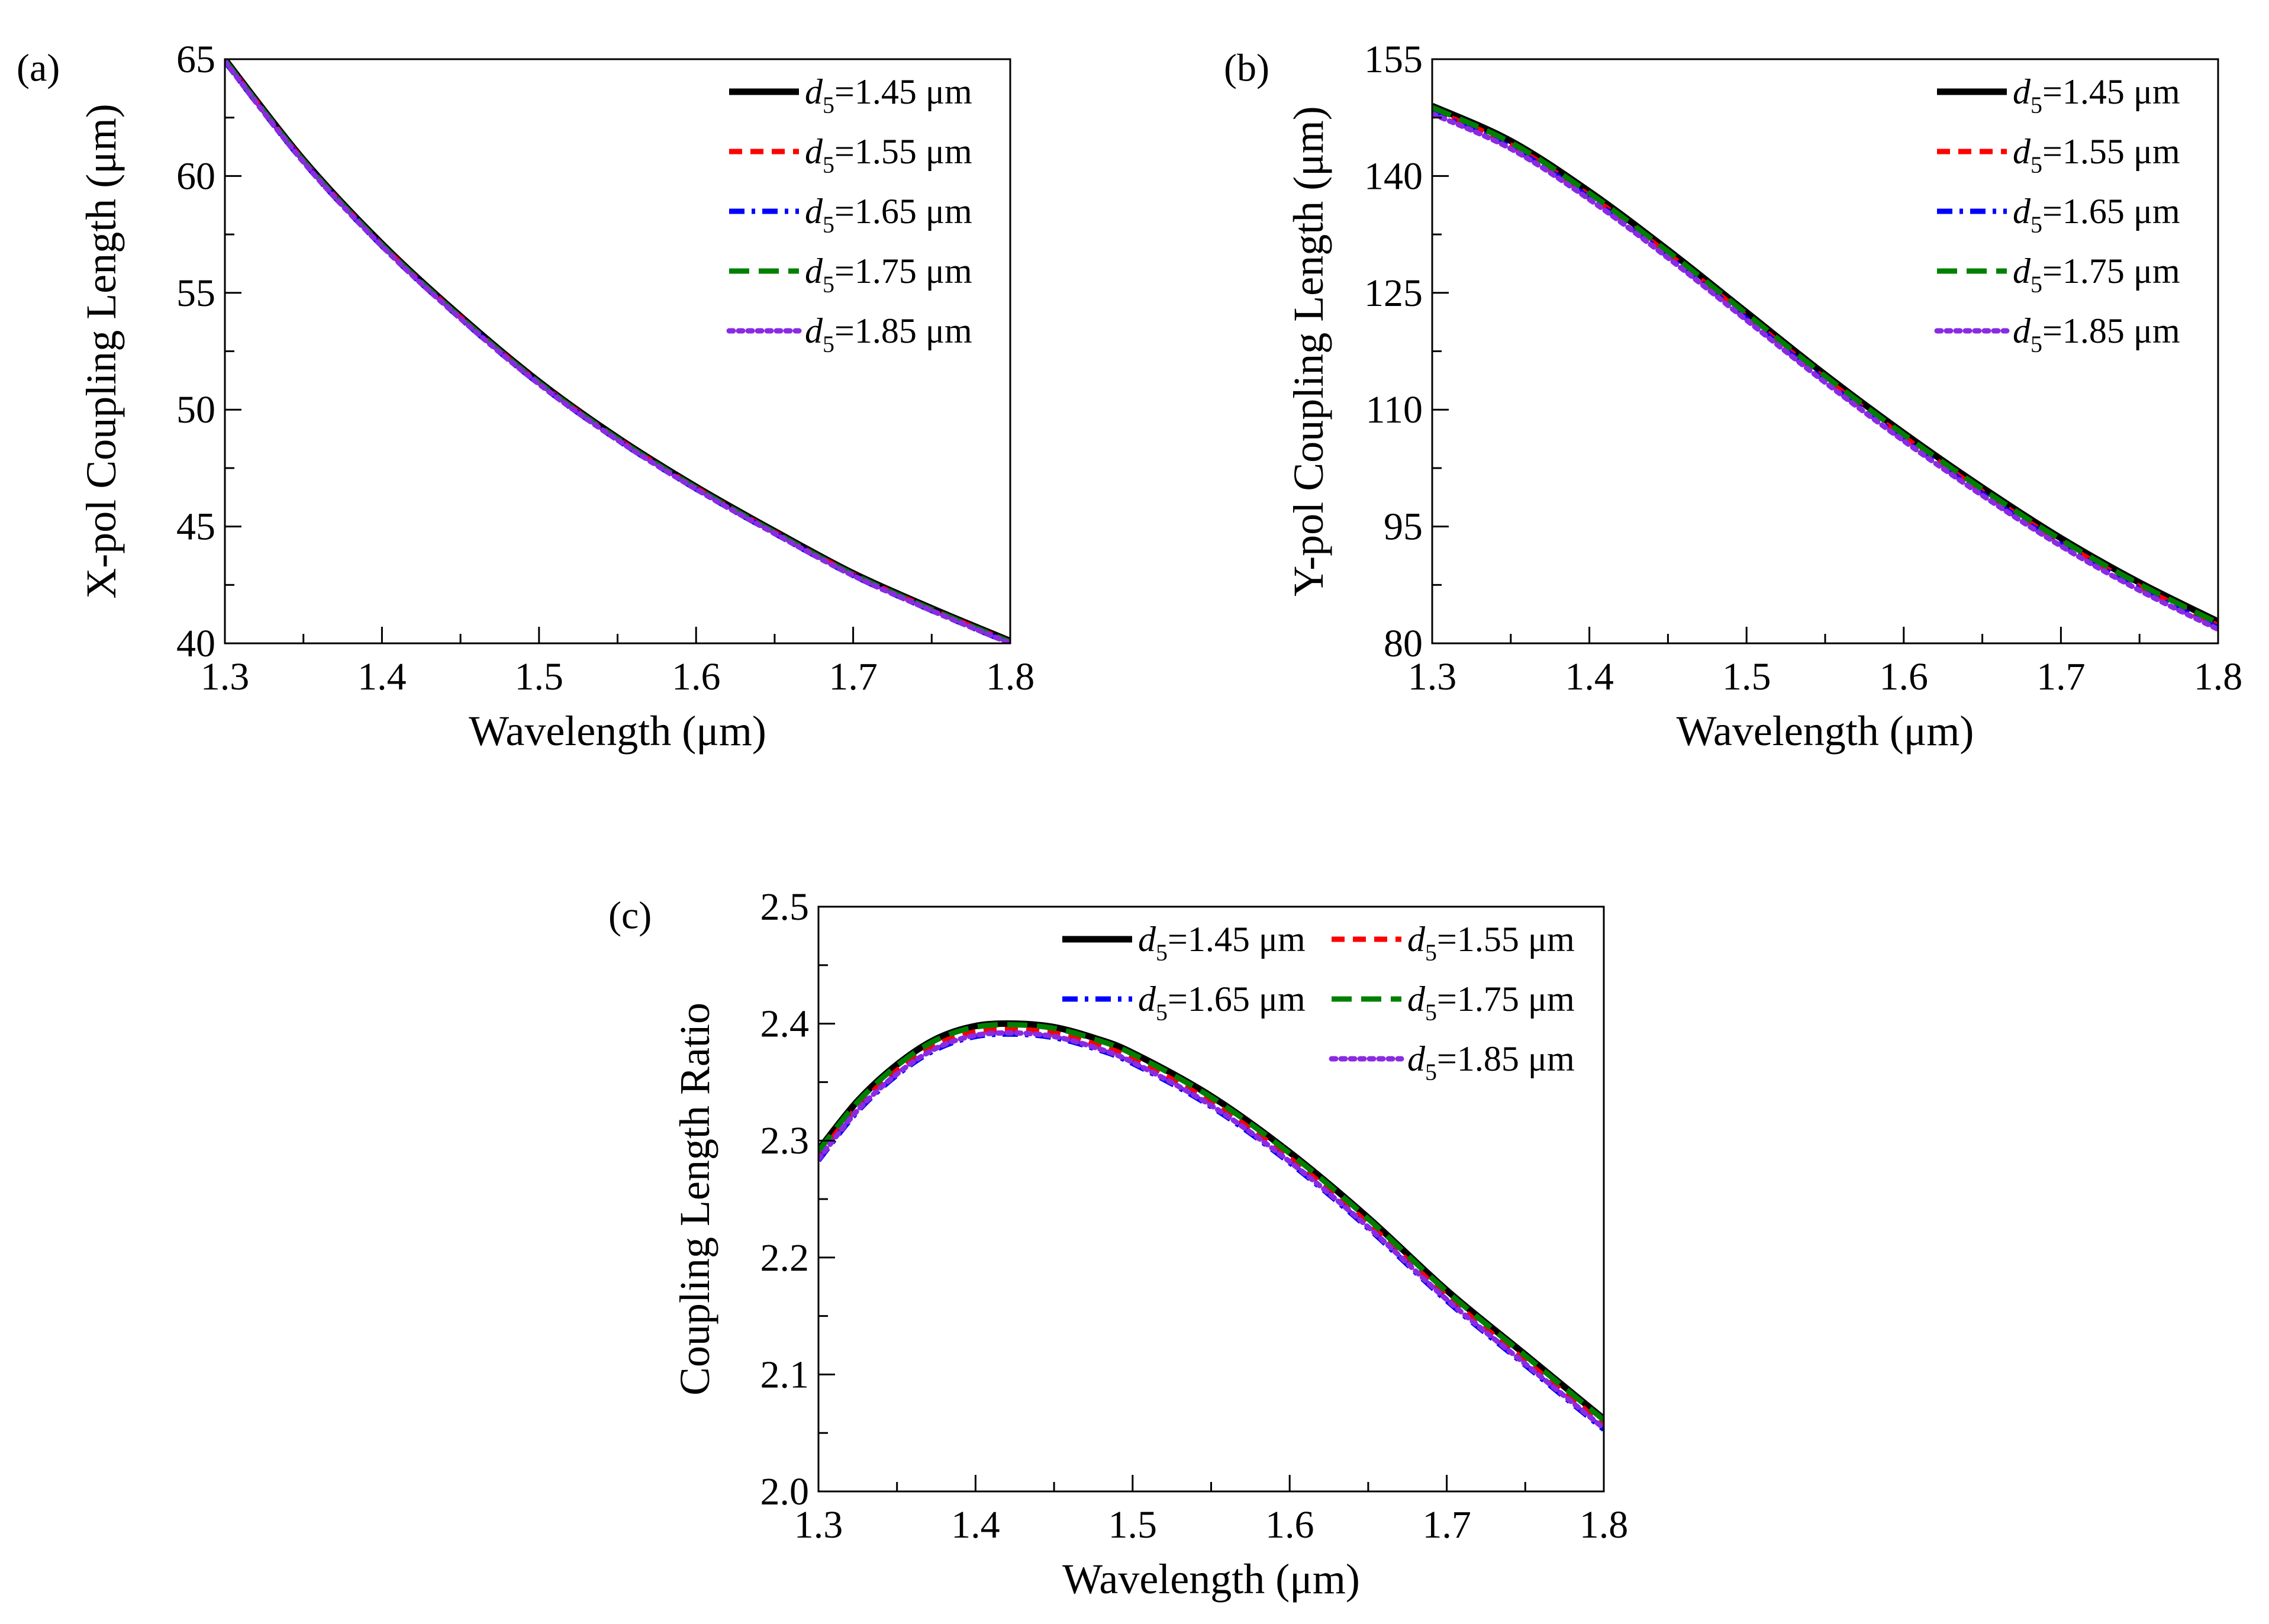 This screenshot has width=2269, height=1624. I want to click on y-tick-label: 50, so click(195, 409).